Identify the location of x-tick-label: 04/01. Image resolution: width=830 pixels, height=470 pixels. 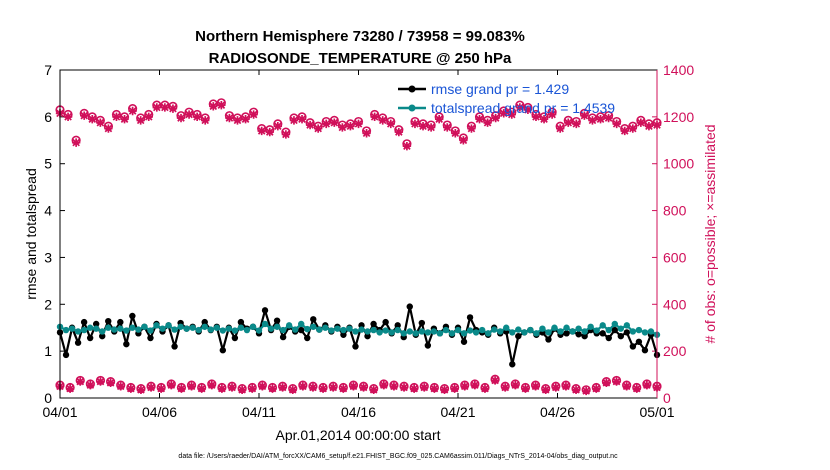
(59, 412).